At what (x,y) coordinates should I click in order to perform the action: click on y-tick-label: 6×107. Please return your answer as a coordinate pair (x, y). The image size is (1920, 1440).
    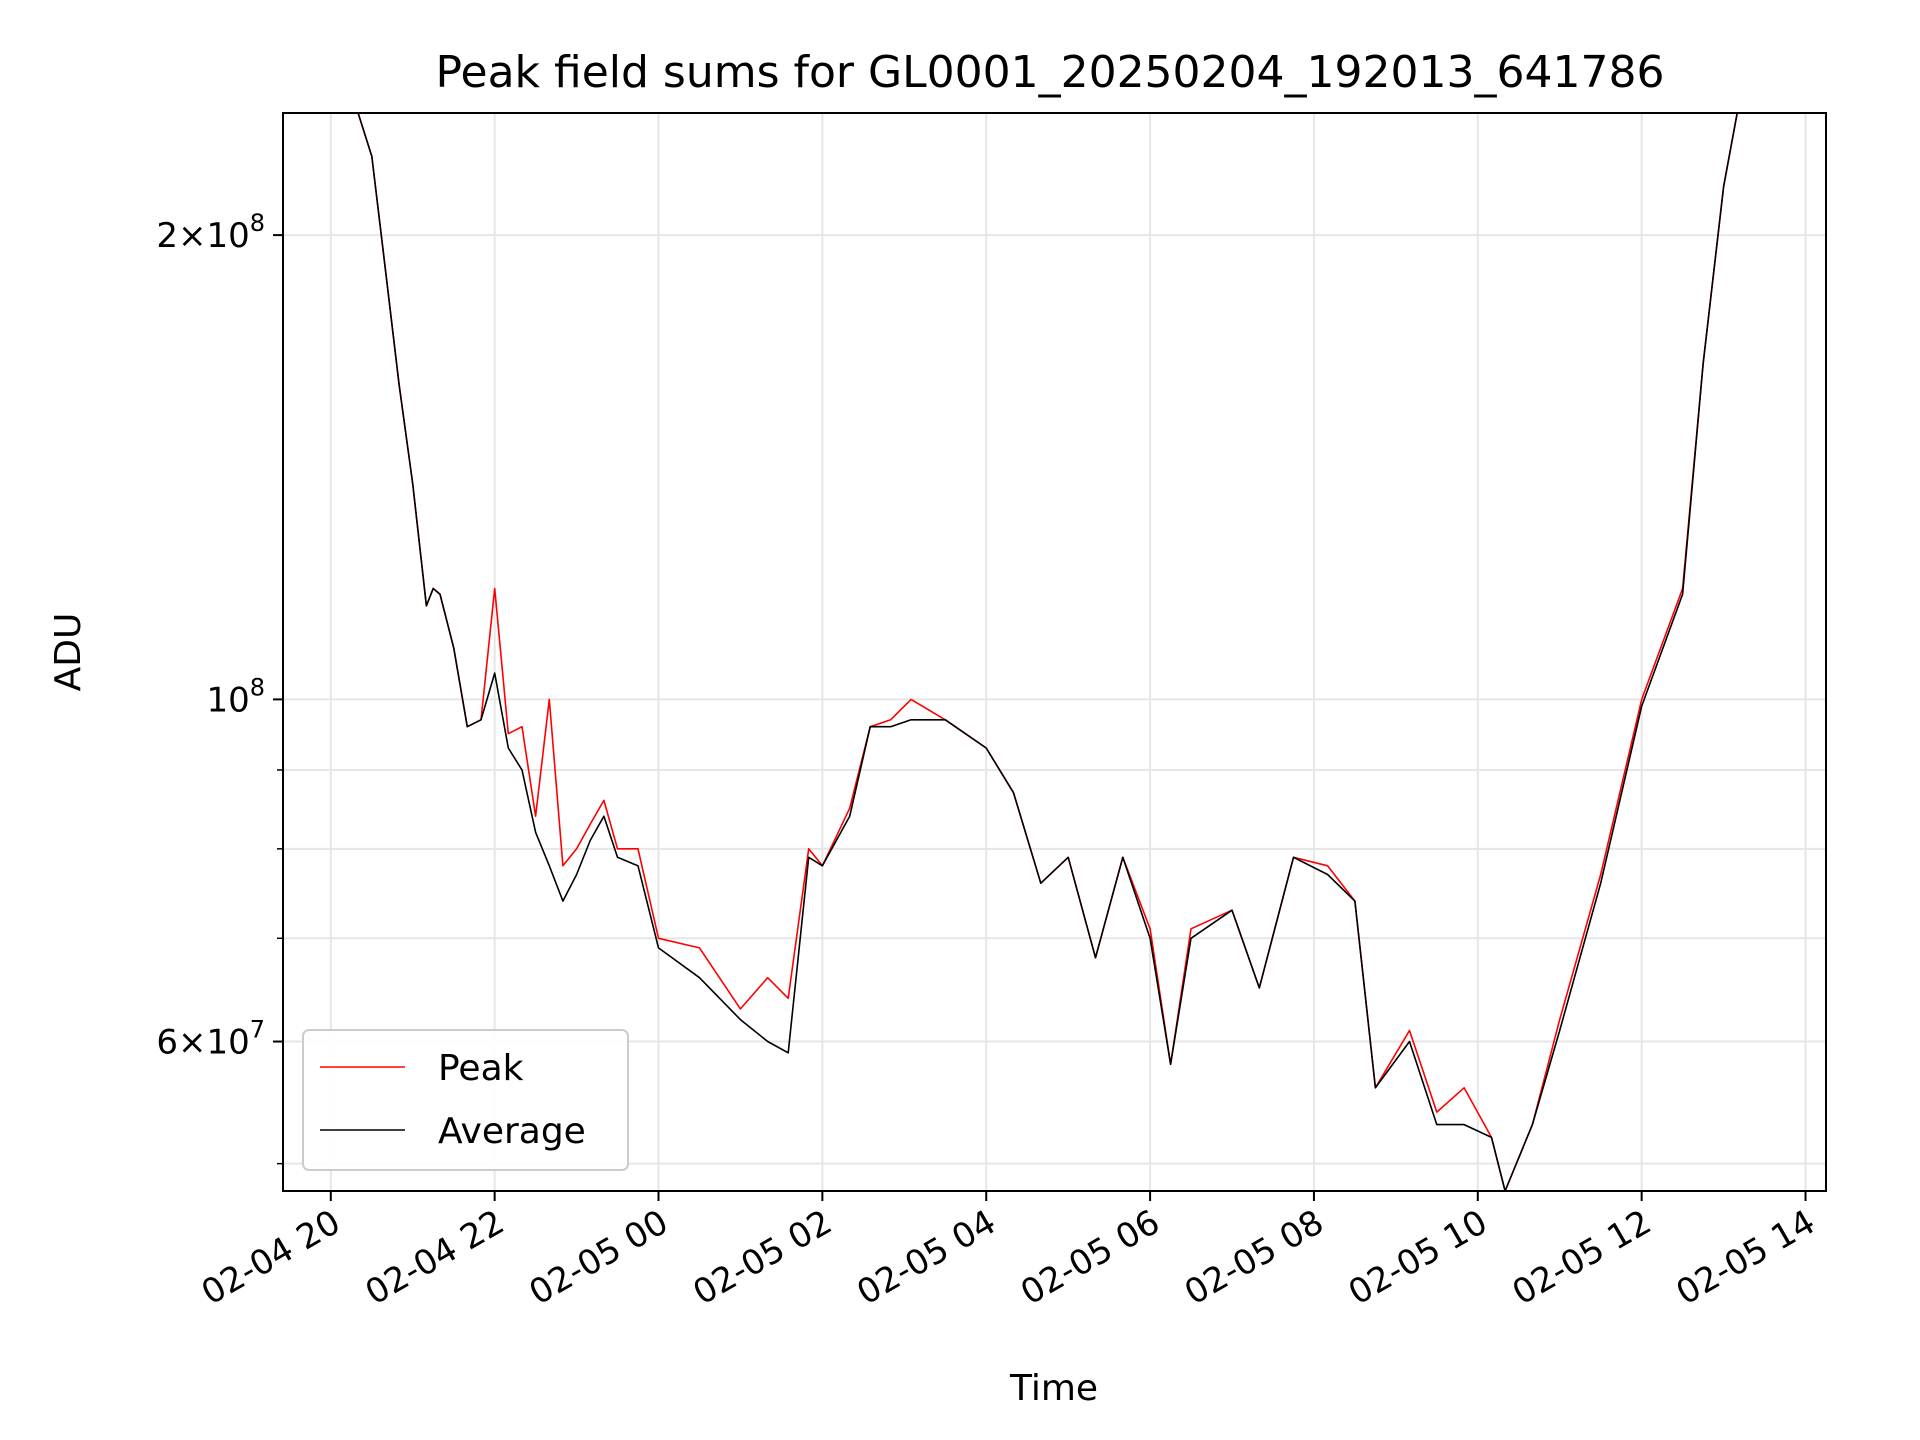
    Looking at the image, I should click on (210, 1039).